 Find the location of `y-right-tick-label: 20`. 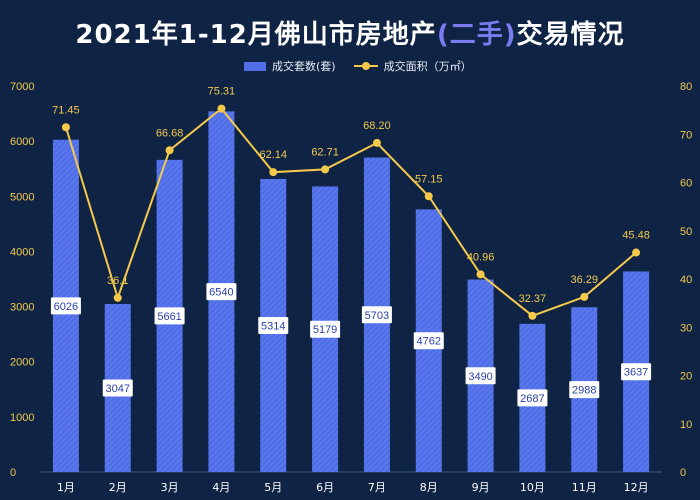

y-right-tick-label: 20 is located at coordinates (686, 377).